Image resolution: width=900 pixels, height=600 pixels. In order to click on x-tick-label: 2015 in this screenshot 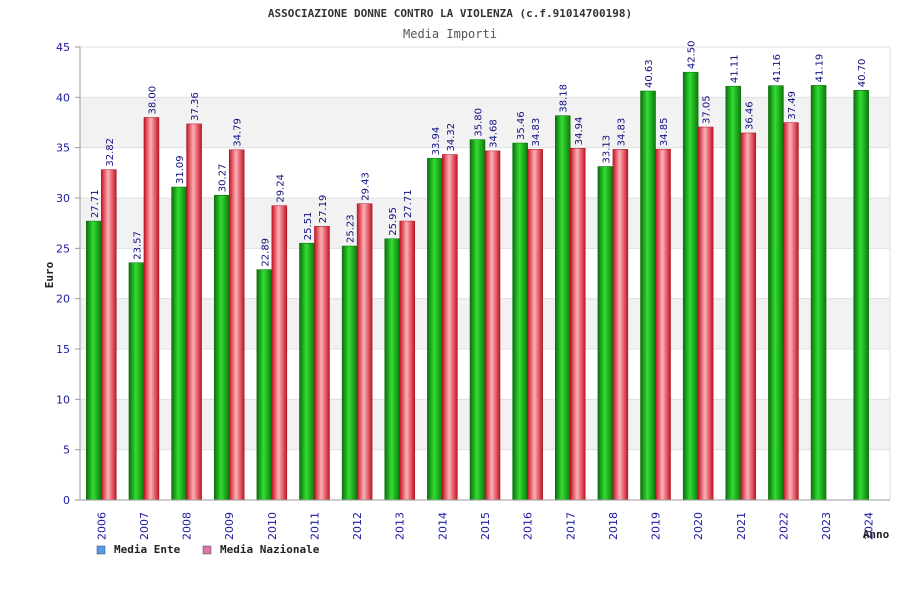, I will do `click(485, 526)`.